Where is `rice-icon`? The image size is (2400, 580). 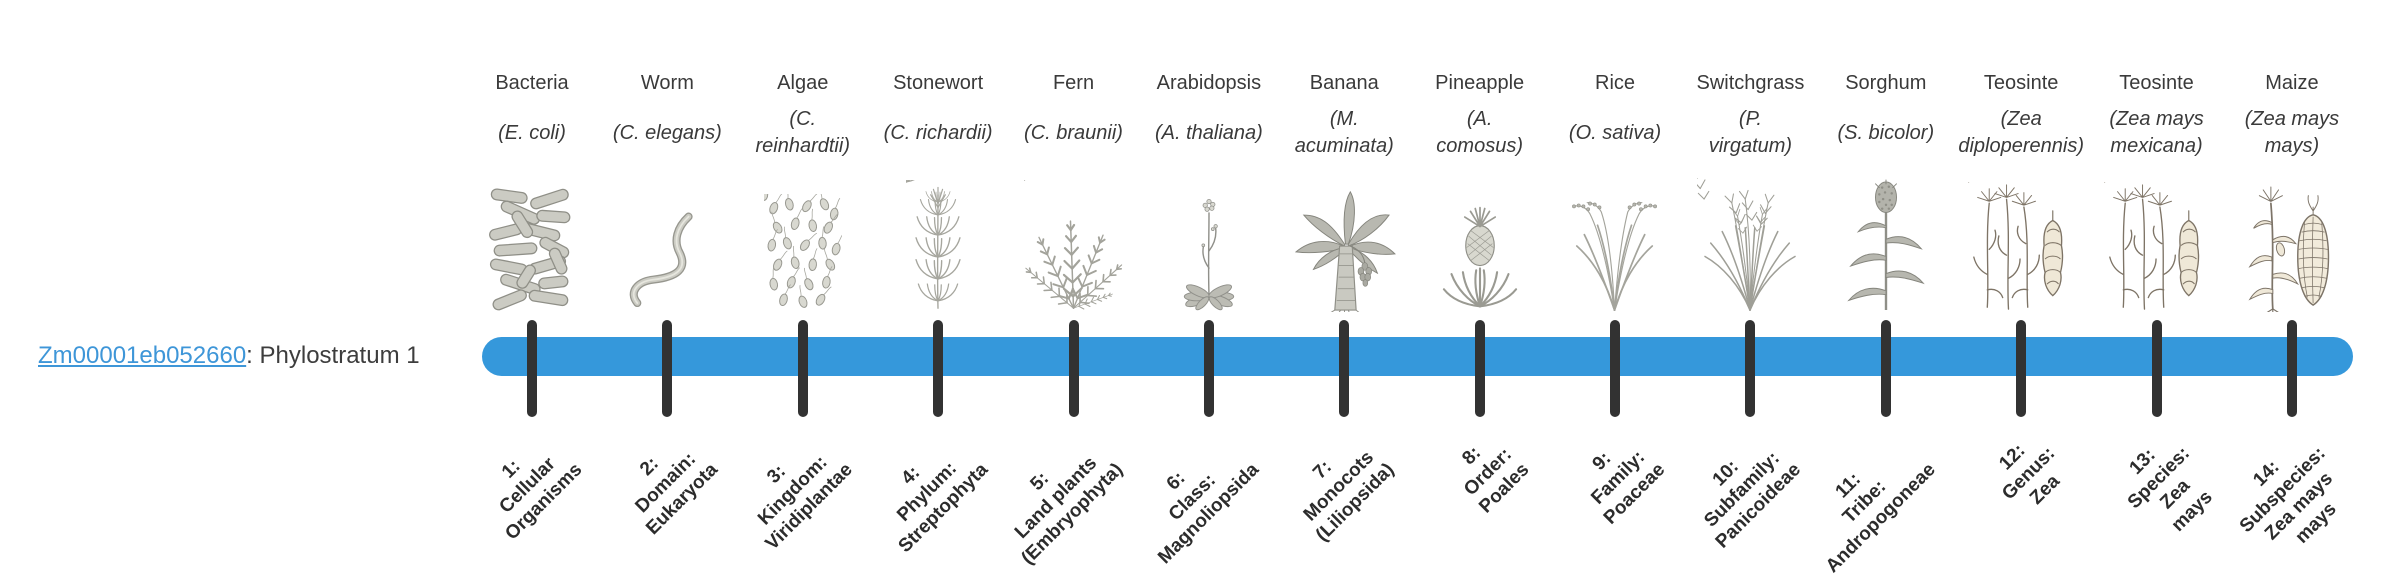 rice-icon is located at coordinates (1615, 246).